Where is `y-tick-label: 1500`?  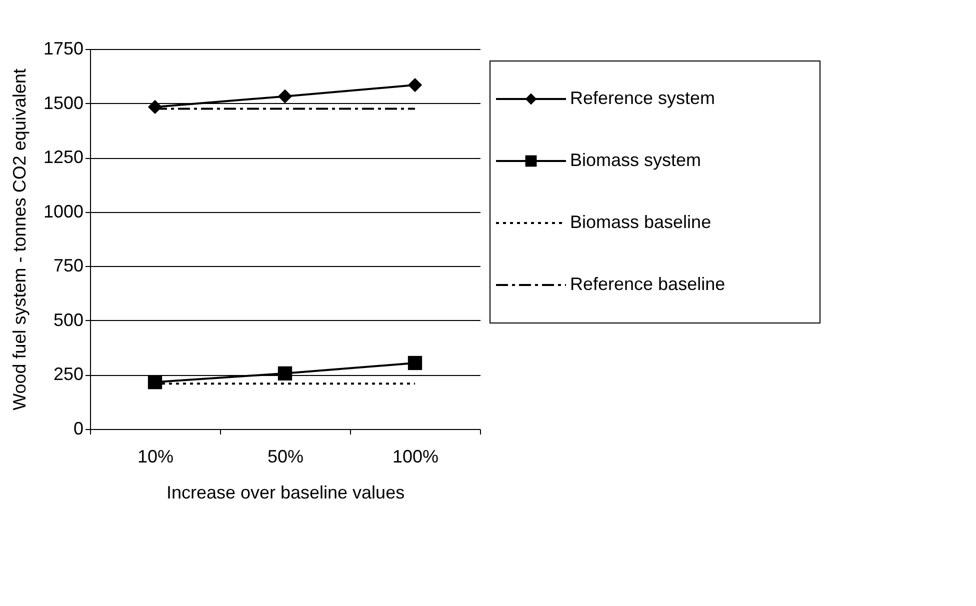
y-tick-label: 1500 is located at coordinates (63, 102).